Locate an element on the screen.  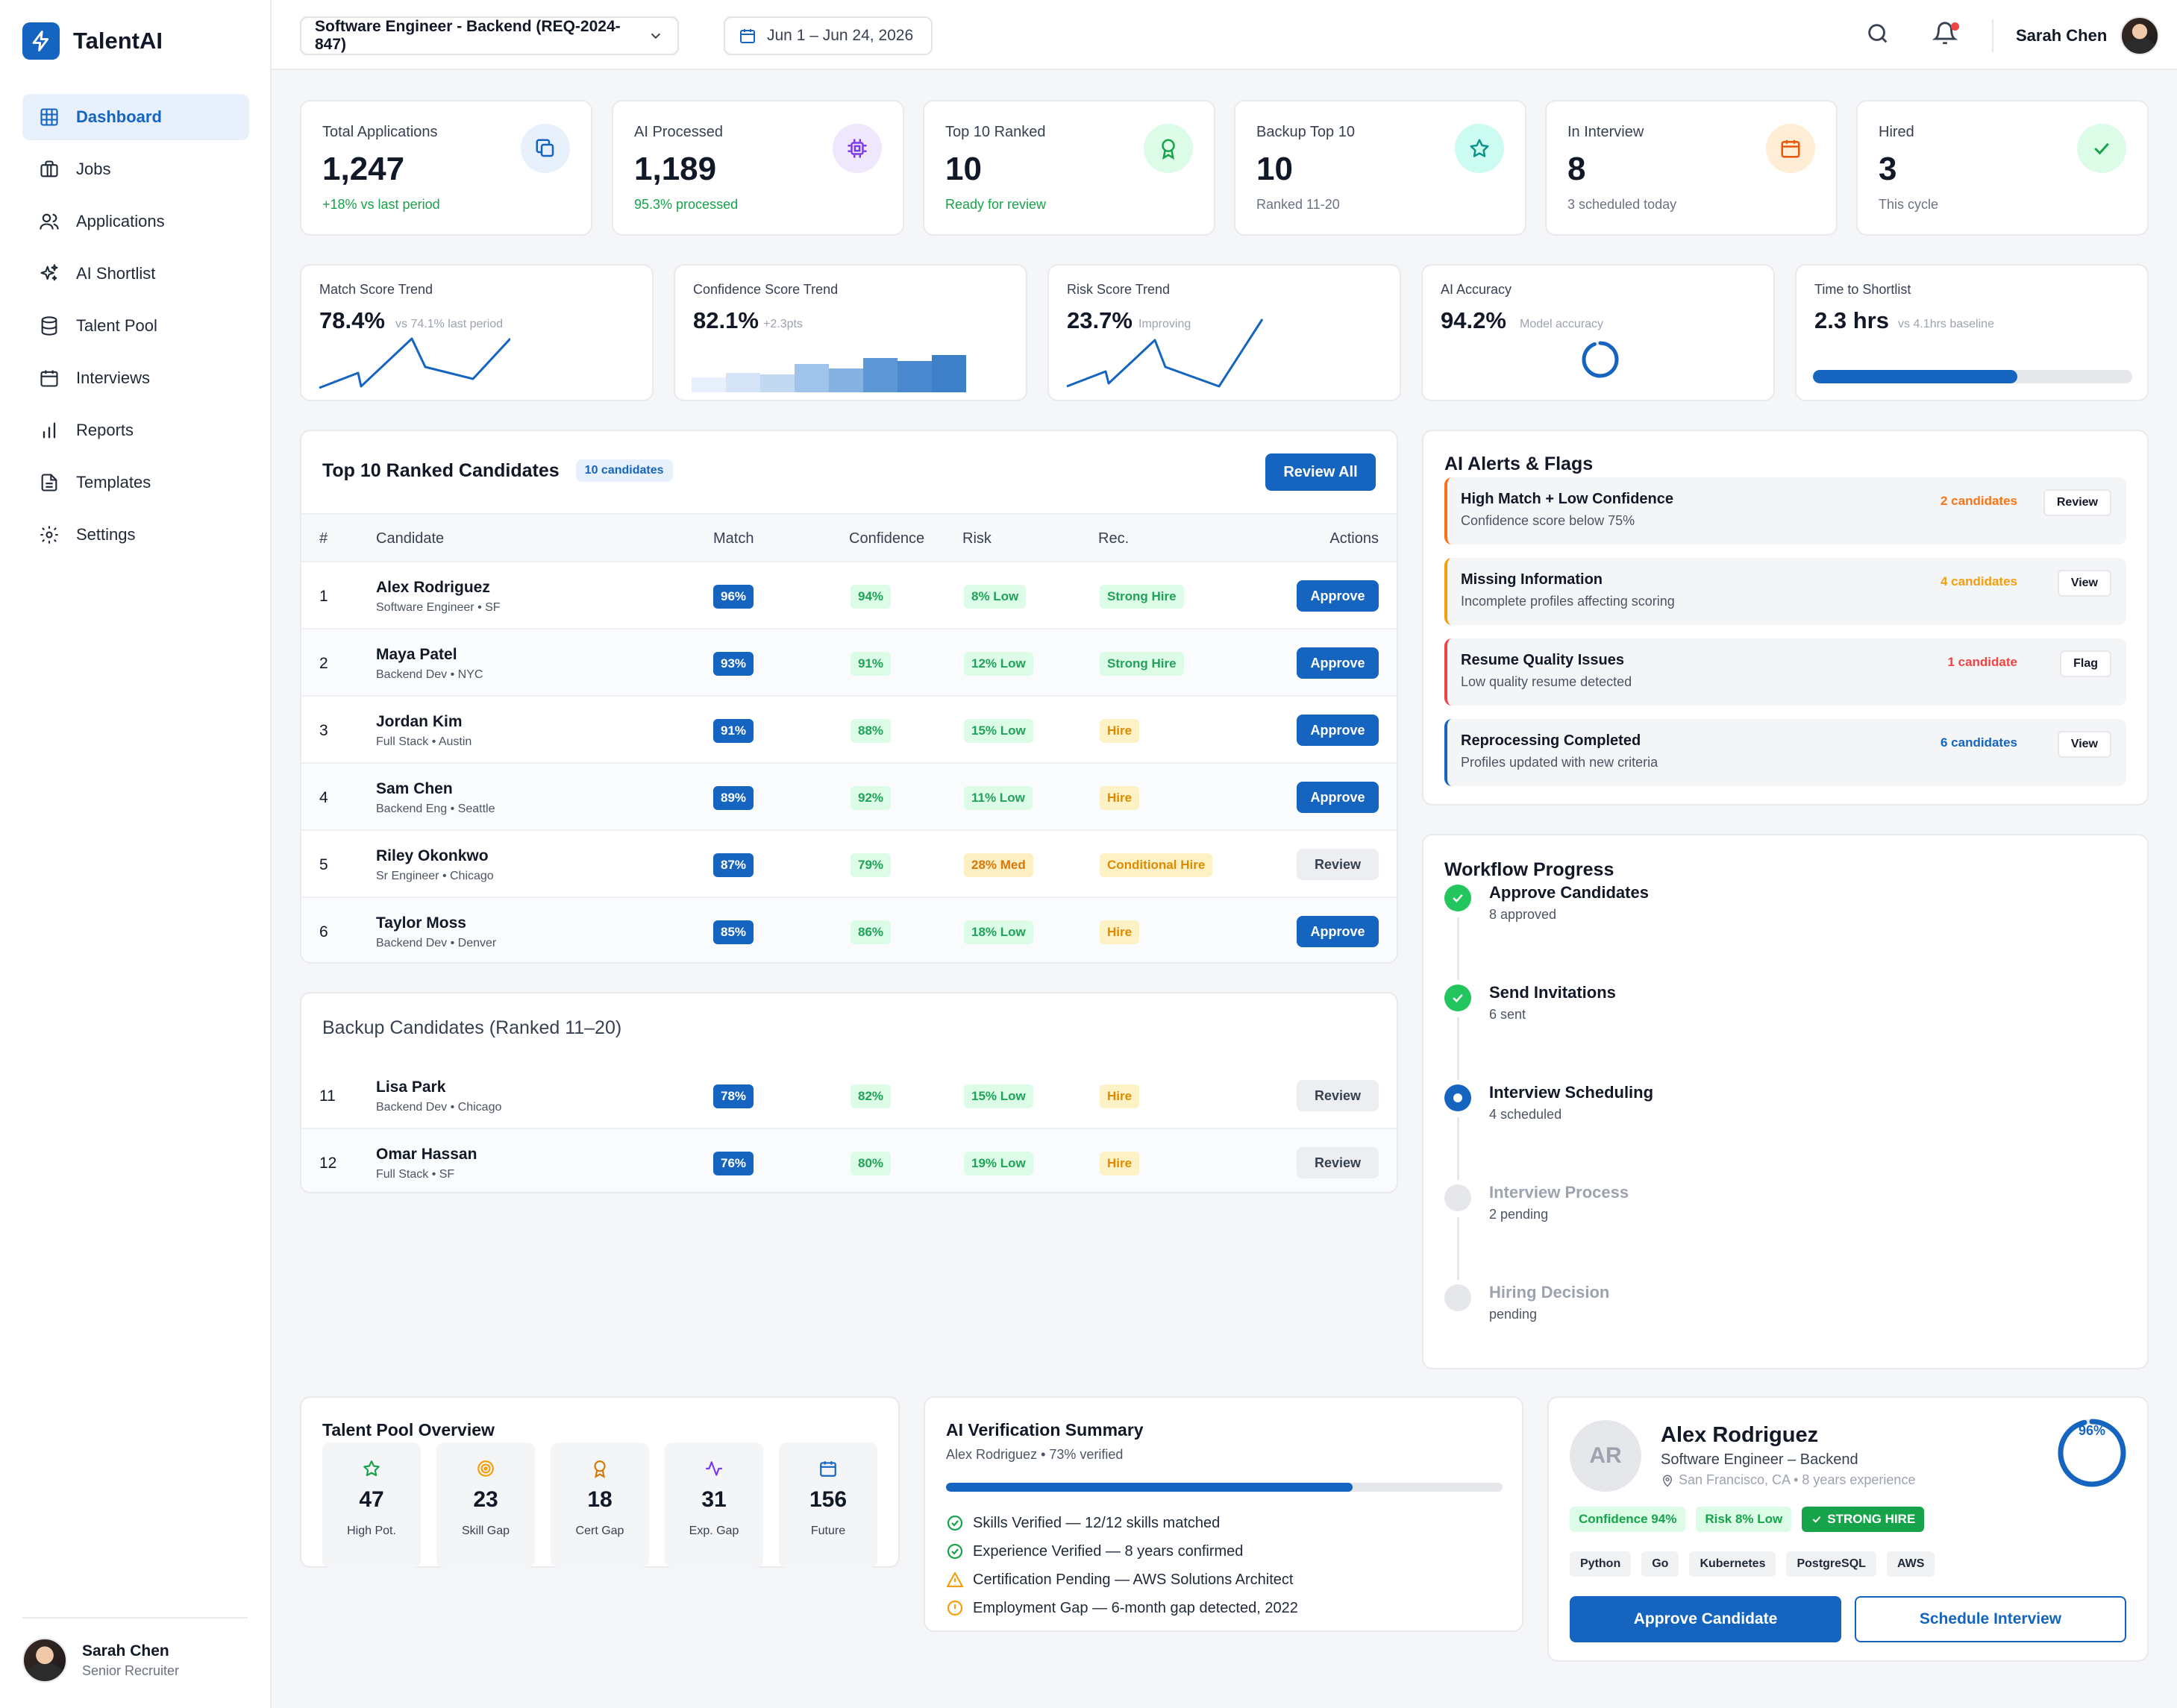
trend-sub: Improving is located at coordinates (1164, 324).